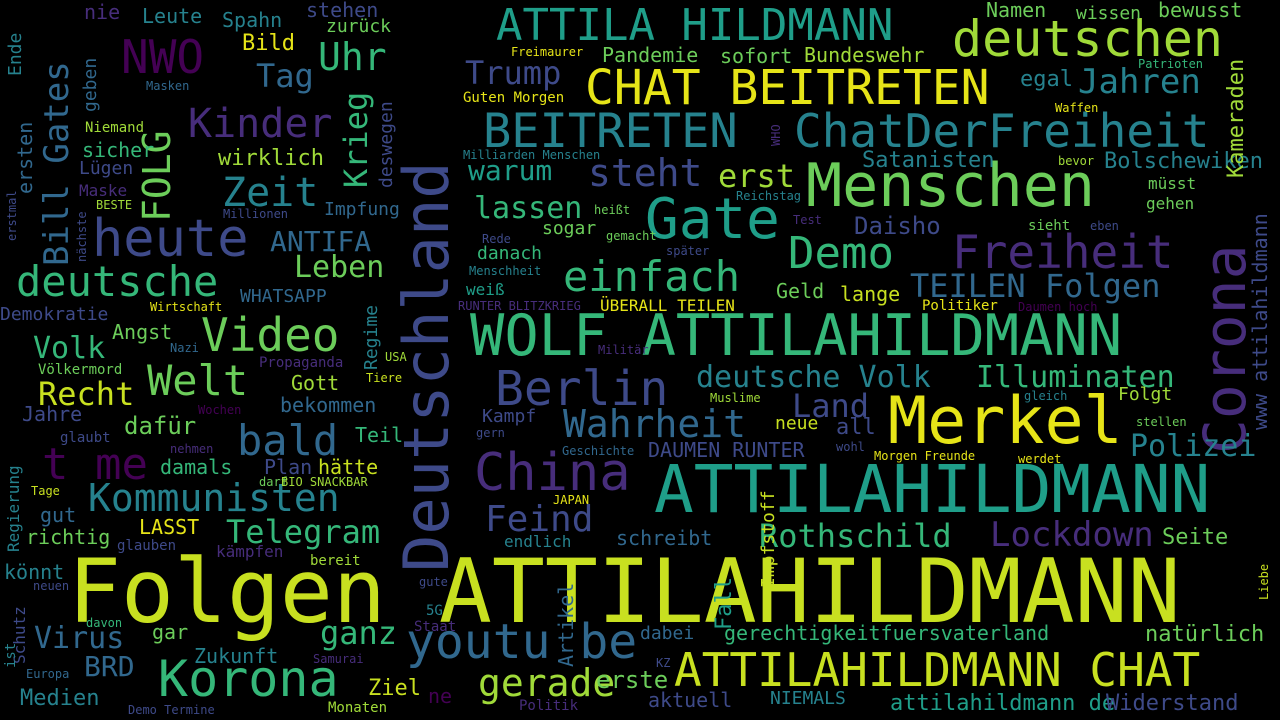 The image size is (1280, 720). I want to click on word: Nazi, so click(184, 348).